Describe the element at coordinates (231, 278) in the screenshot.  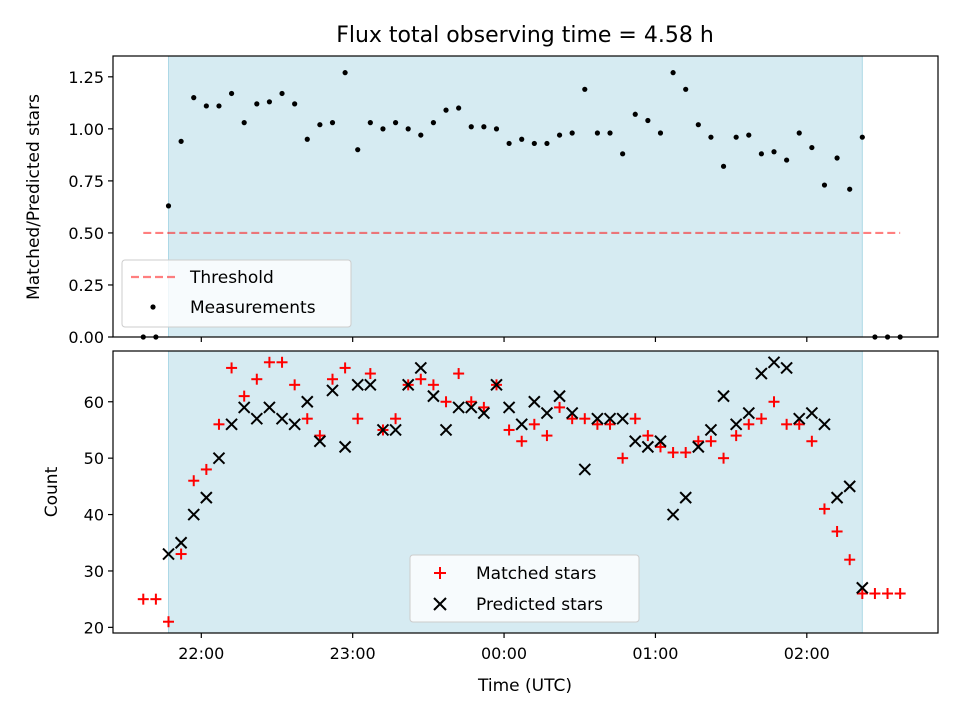
I see `legend-threshold-label: Threshold` at that location.